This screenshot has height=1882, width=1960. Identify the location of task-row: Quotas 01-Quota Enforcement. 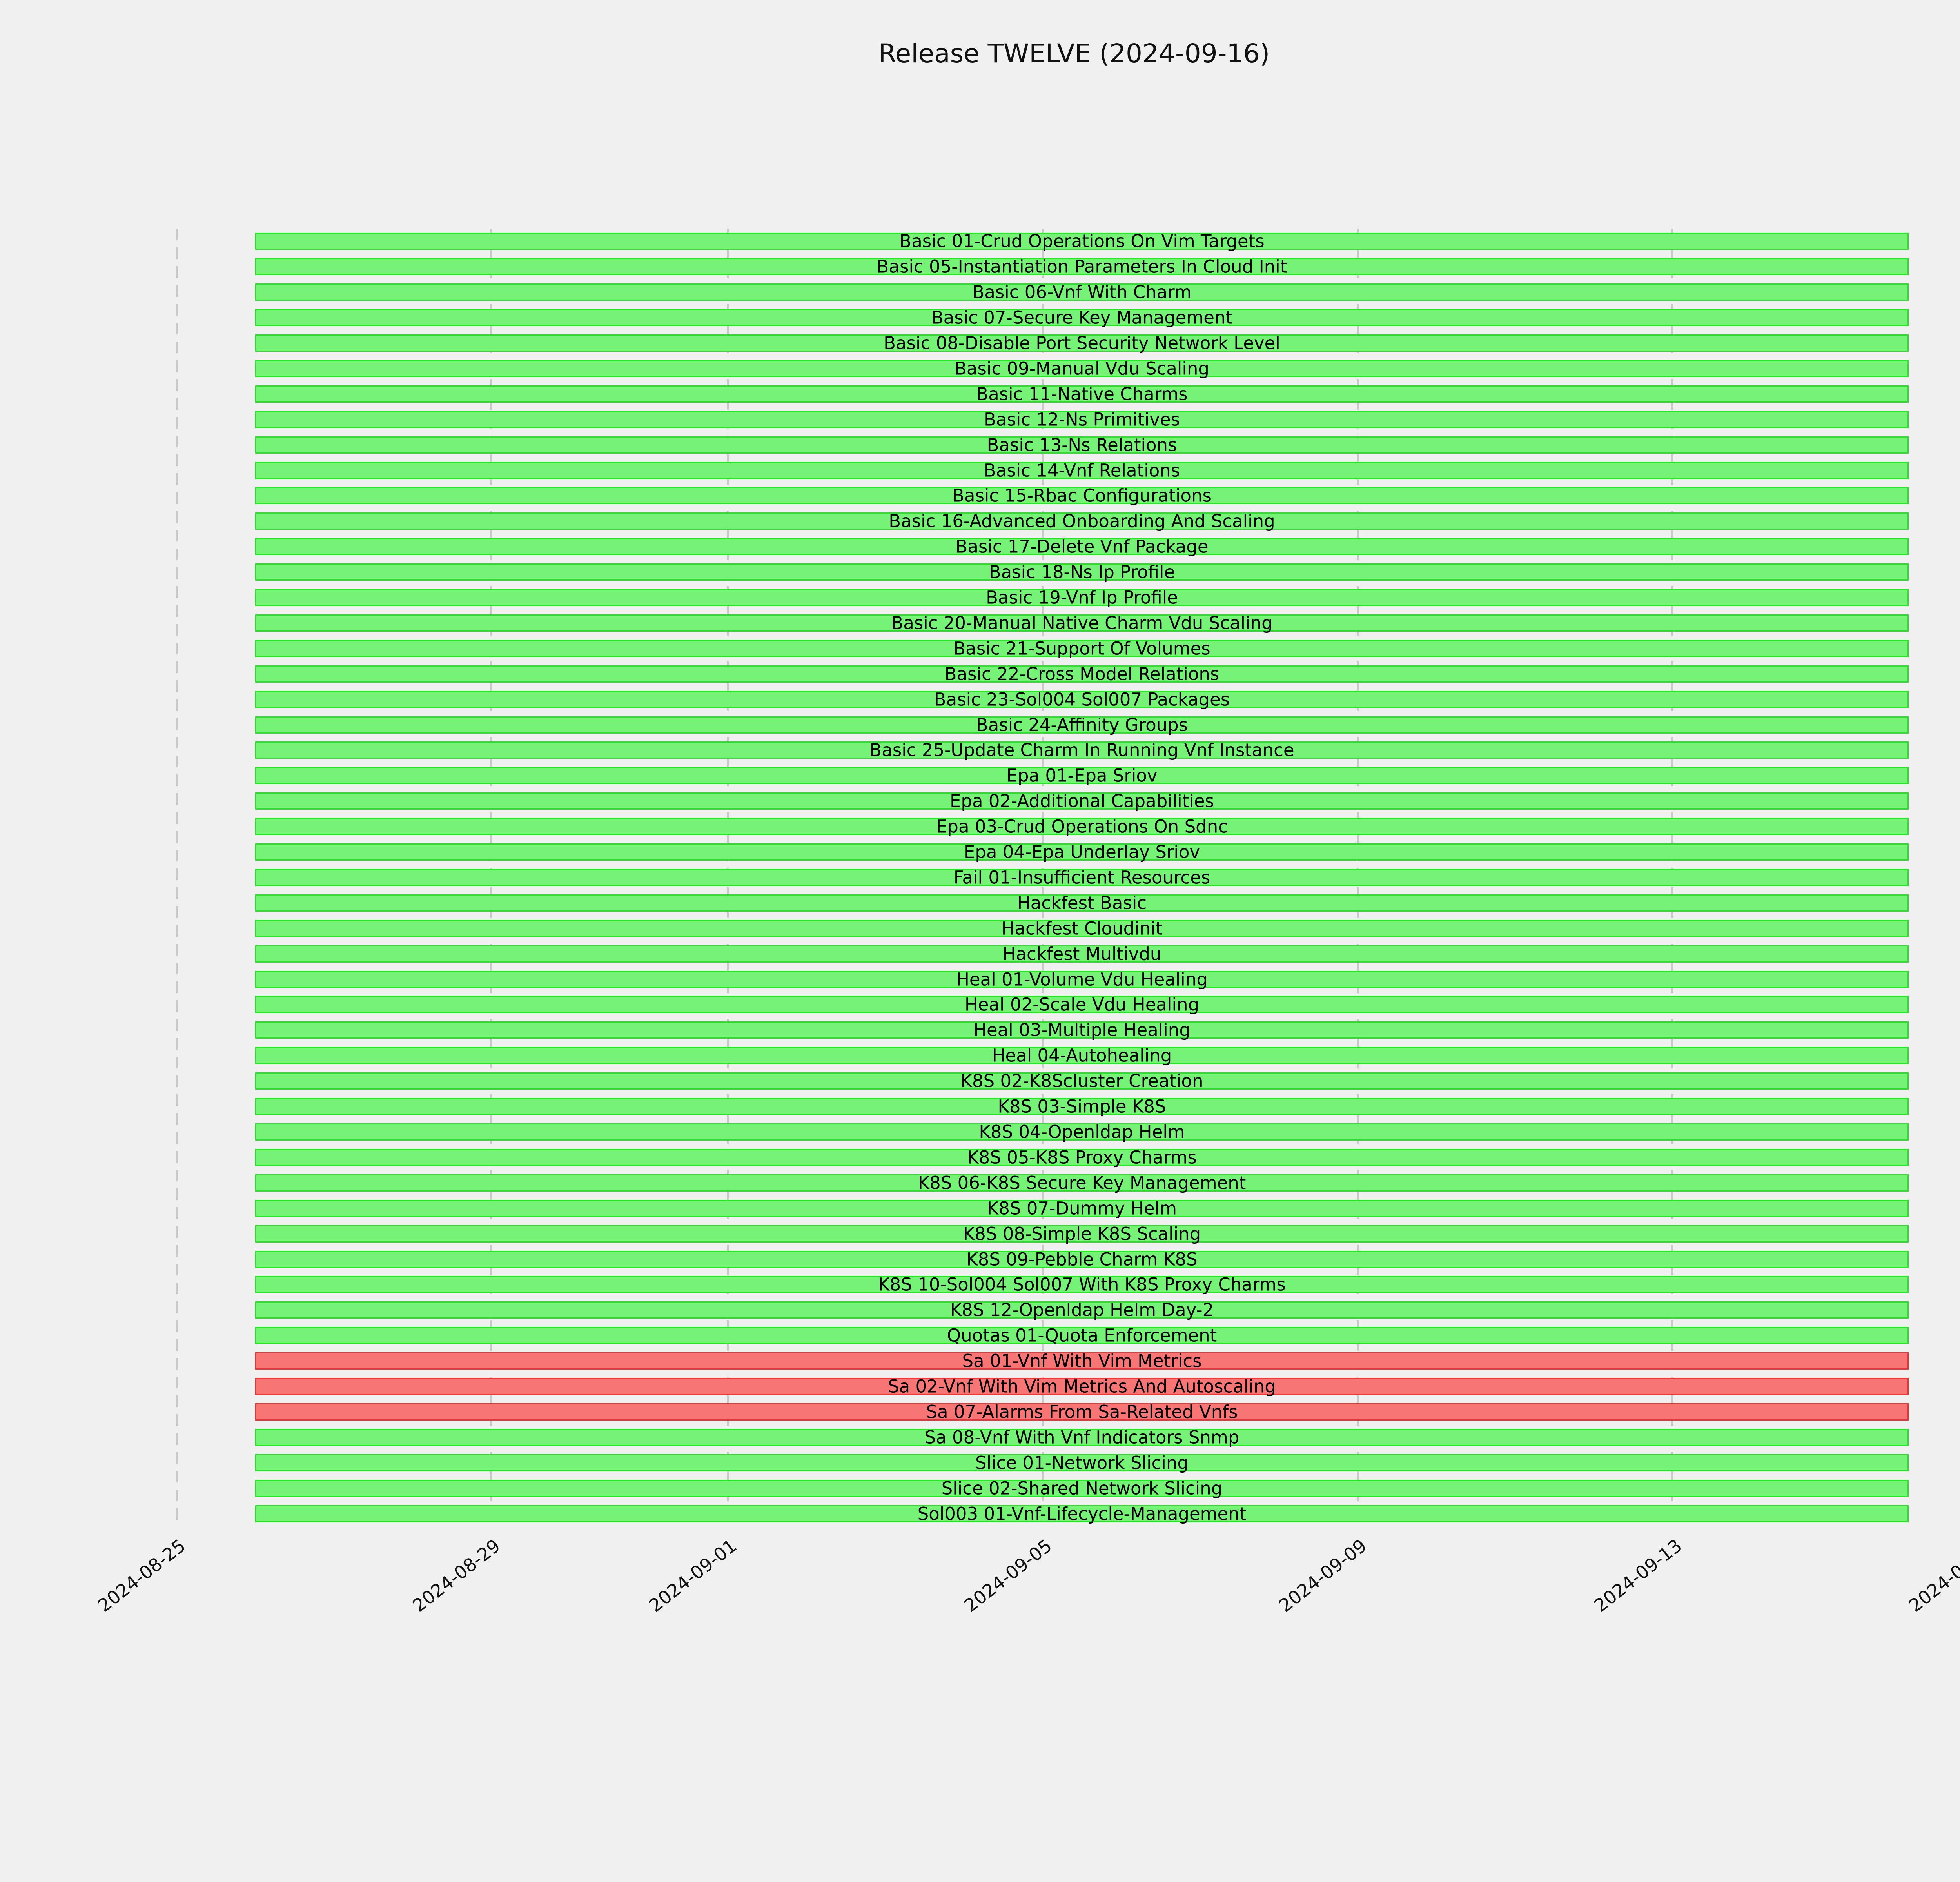
(1065, 1335).